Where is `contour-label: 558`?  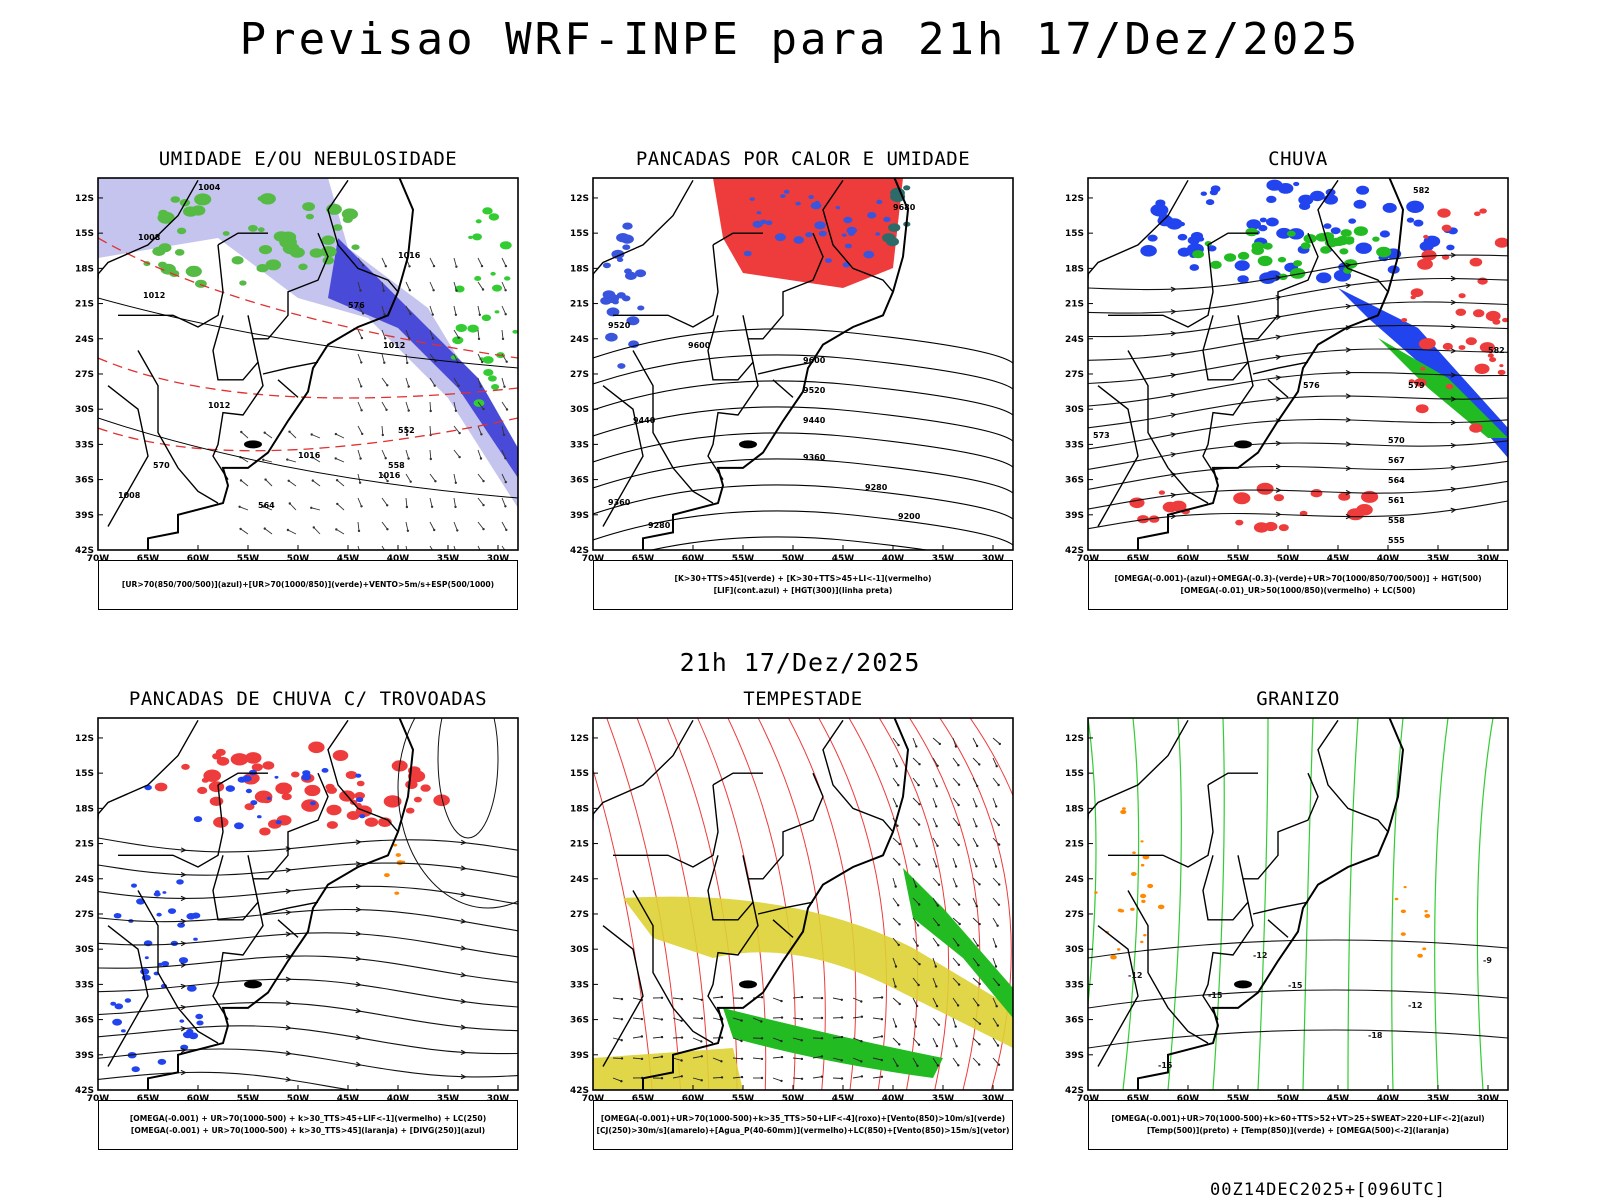
contour-label: 558 is located at coordinates (1396, 520).